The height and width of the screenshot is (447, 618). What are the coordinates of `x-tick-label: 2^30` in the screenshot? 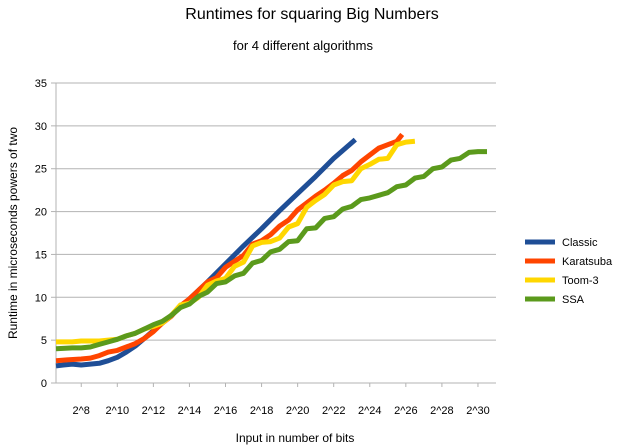 It's located at (478, 411).